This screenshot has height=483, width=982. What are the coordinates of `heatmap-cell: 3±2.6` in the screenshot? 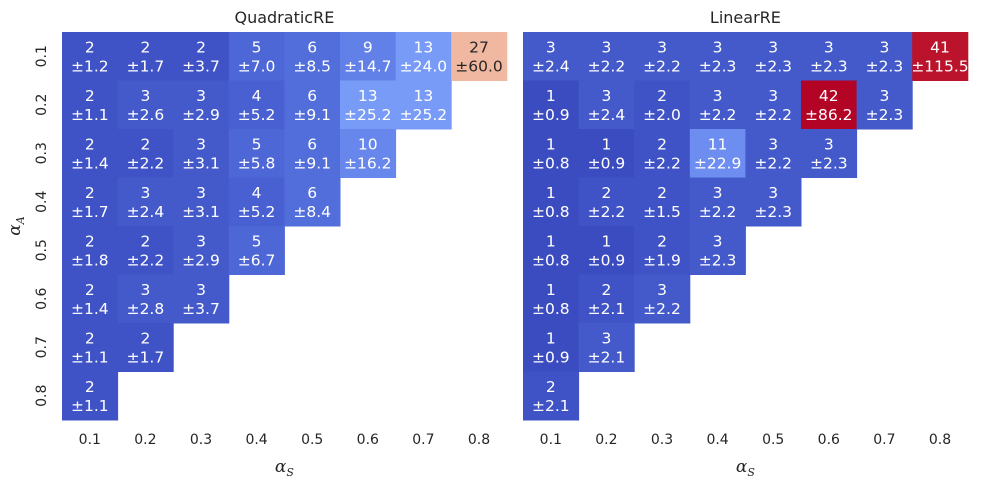 It's located at (145, 105).